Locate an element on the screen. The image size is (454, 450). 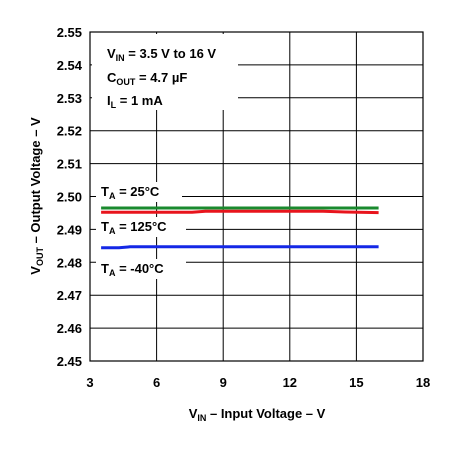
x-tick-label-6: 6 is located at coordinates (156, 382).